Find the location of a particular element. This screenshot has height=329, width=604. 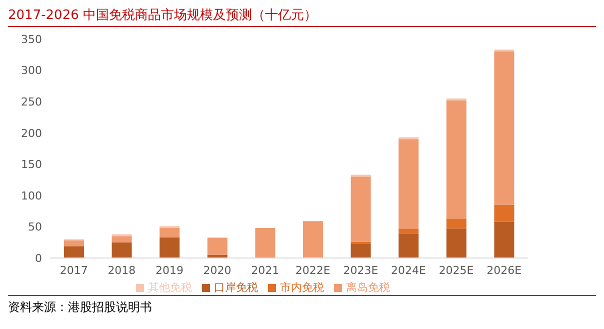

legend-label: 离岛免税 is located at coordinates (368, 287).